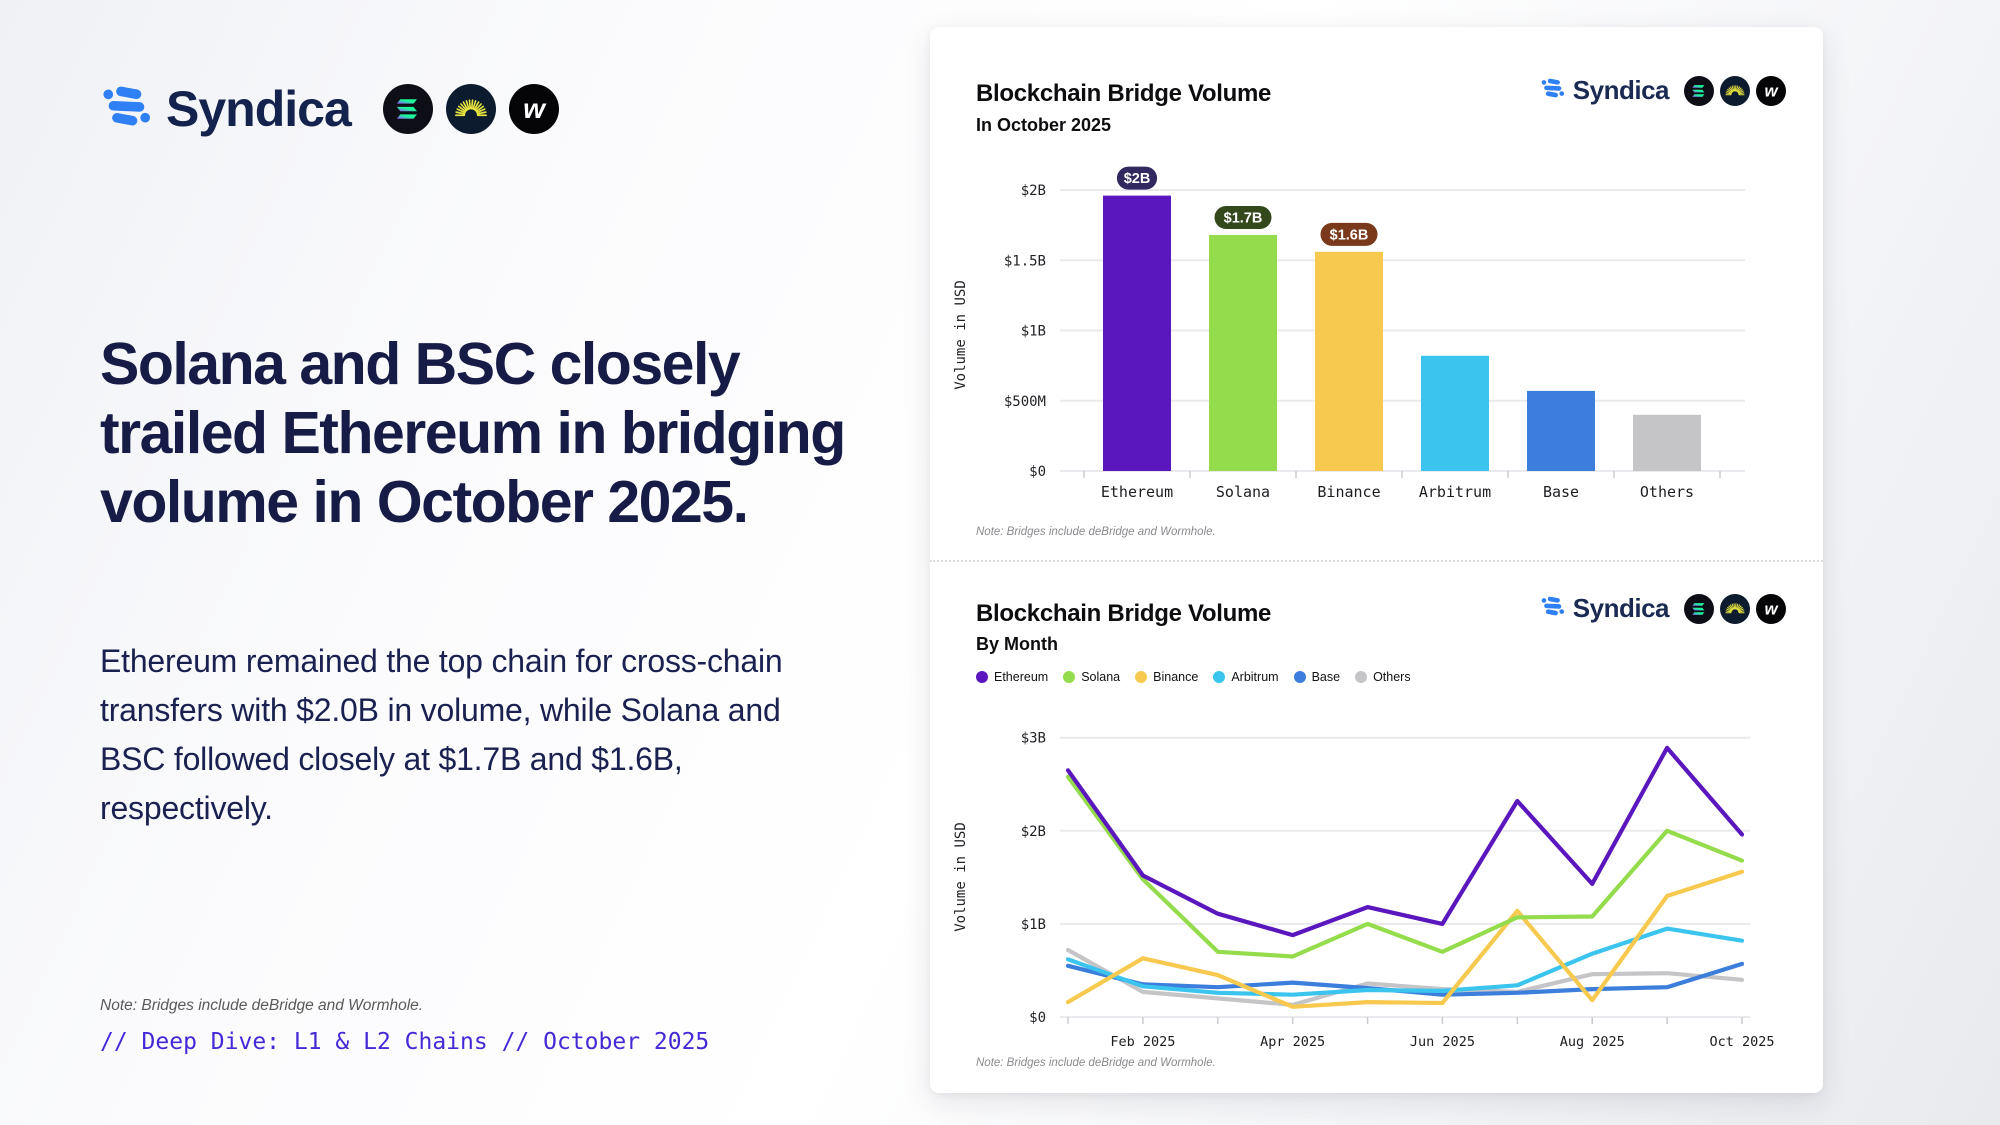 The height and width of the screenshot is (1125, 2000). Describe the element at coordinates (1442, 1042) in the screenshot. I see `svg-text: Jun 2025` at that location.